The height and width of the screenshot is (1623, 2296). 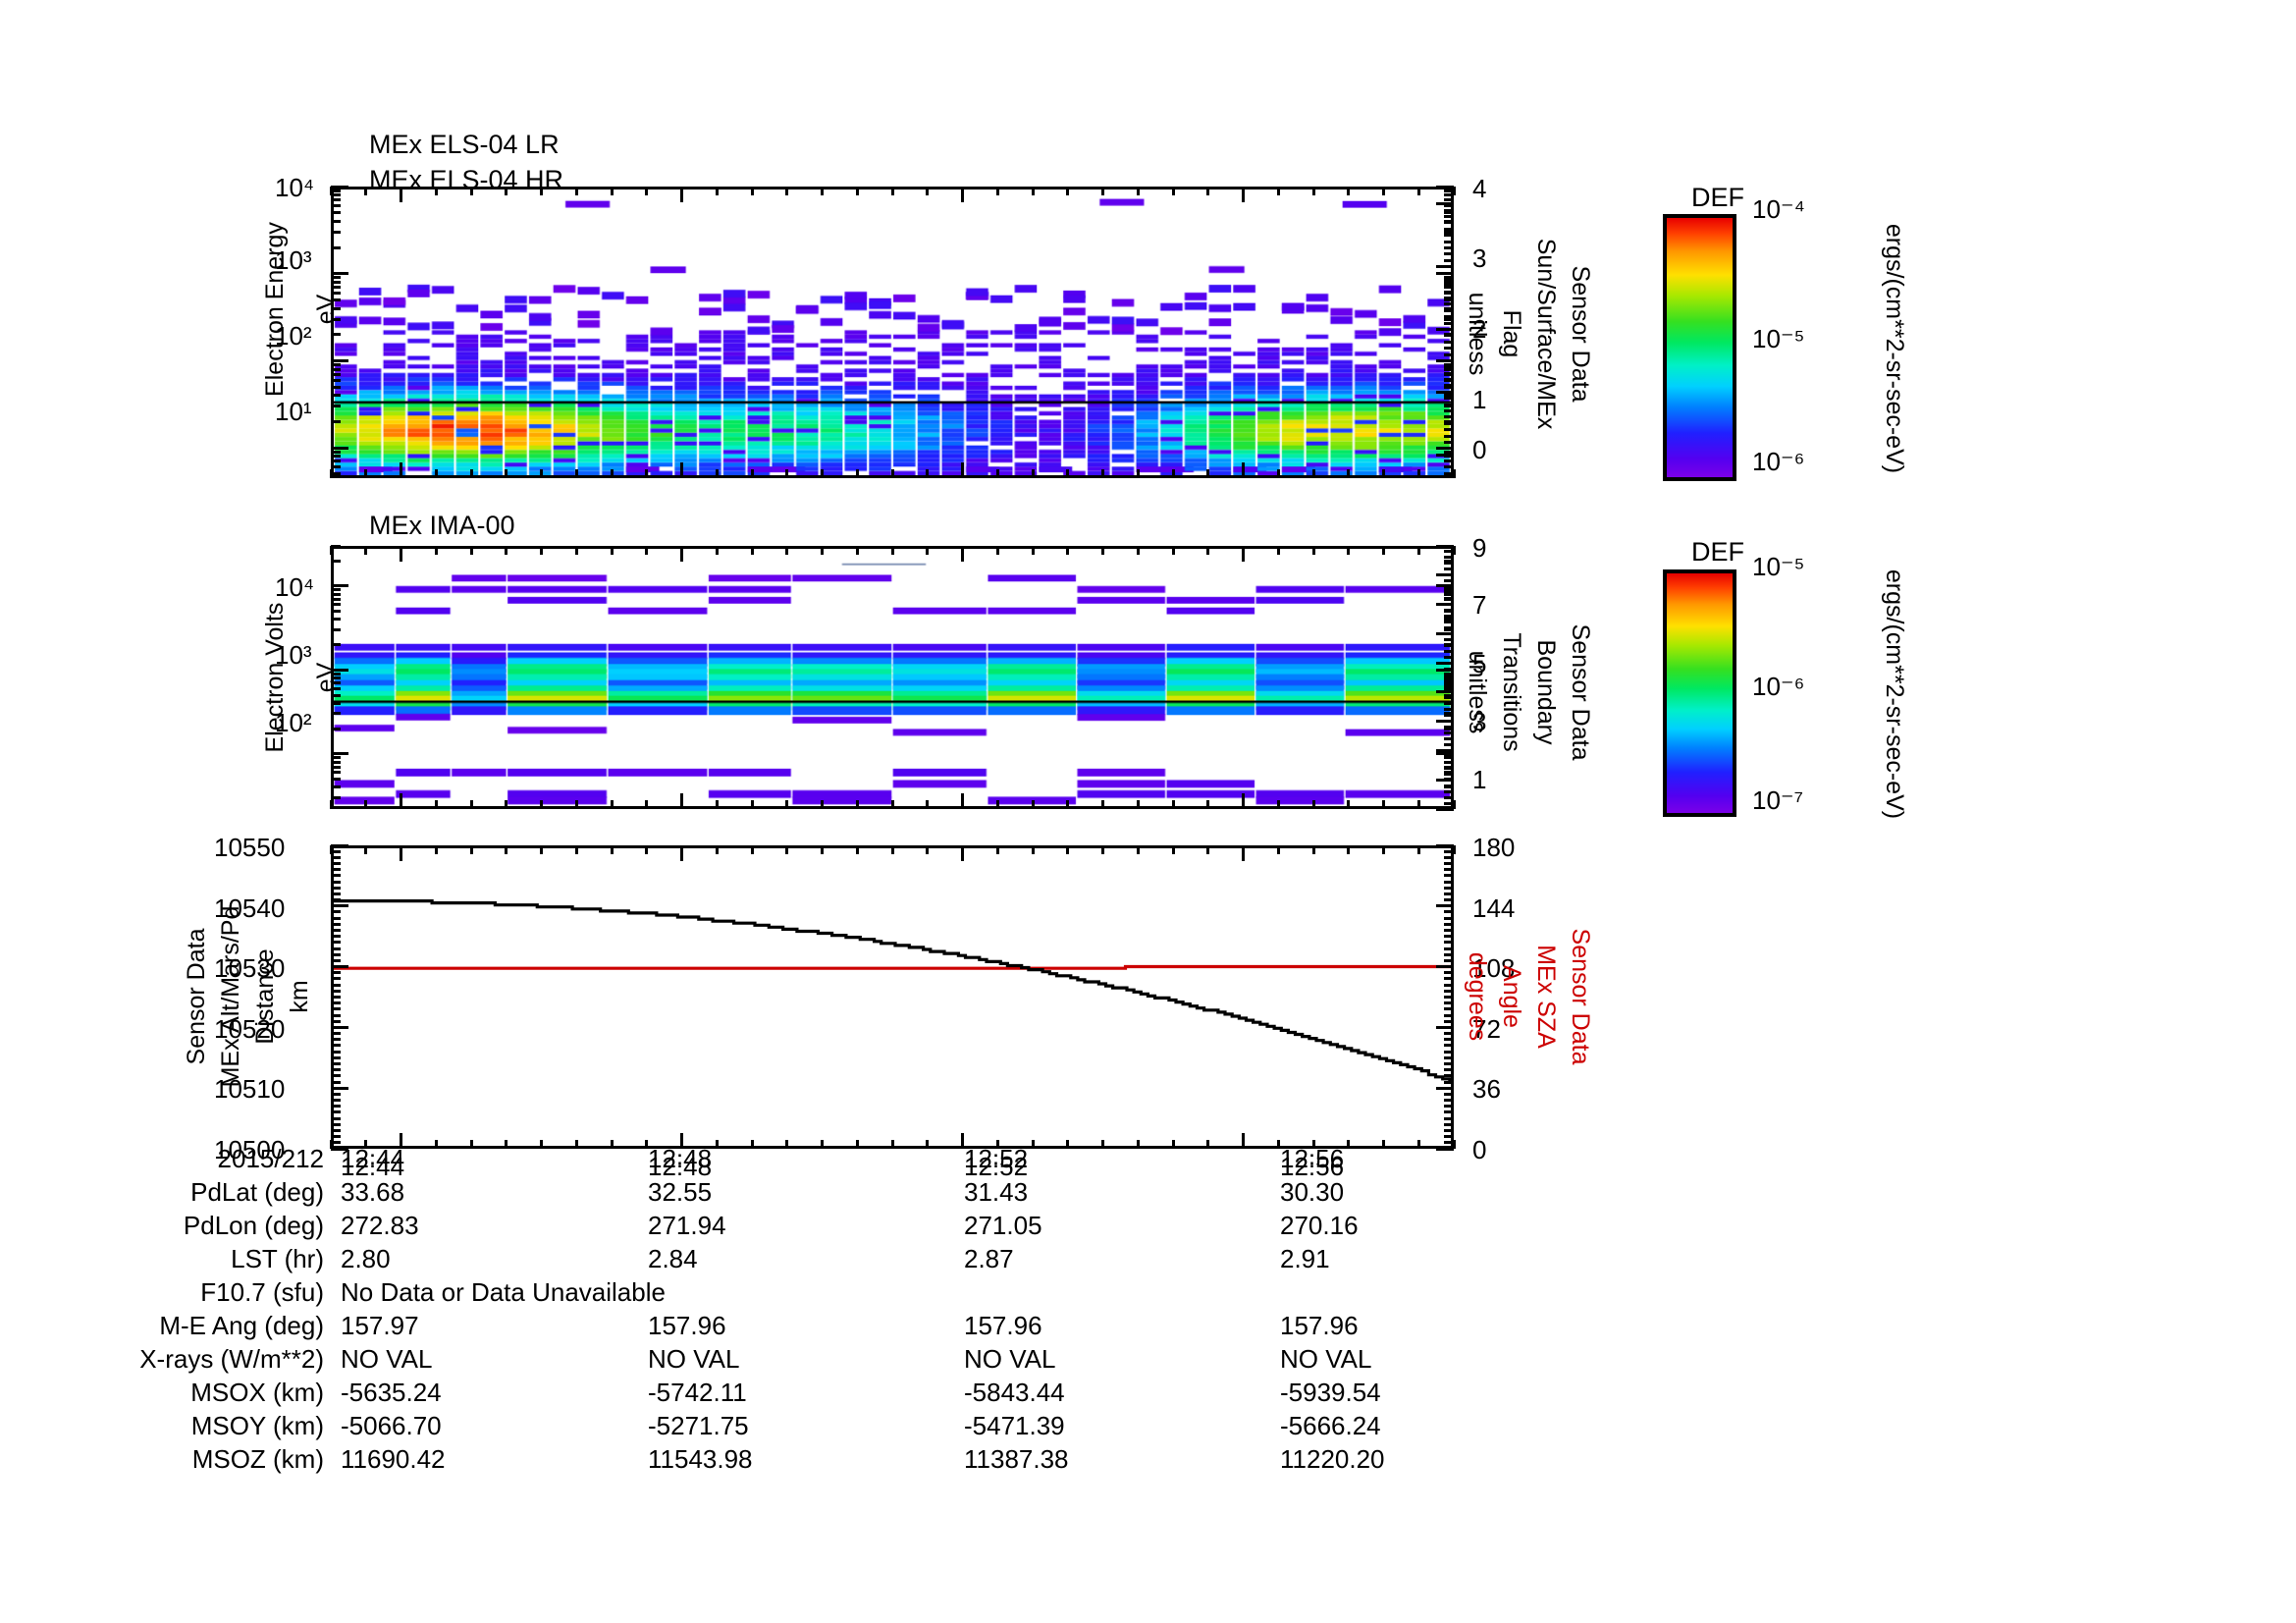 What do you see at coordinates (1479, 188) in the screenshot?
I see `panel1-right-tick-4: 4` at bounding box center [1479, 188].